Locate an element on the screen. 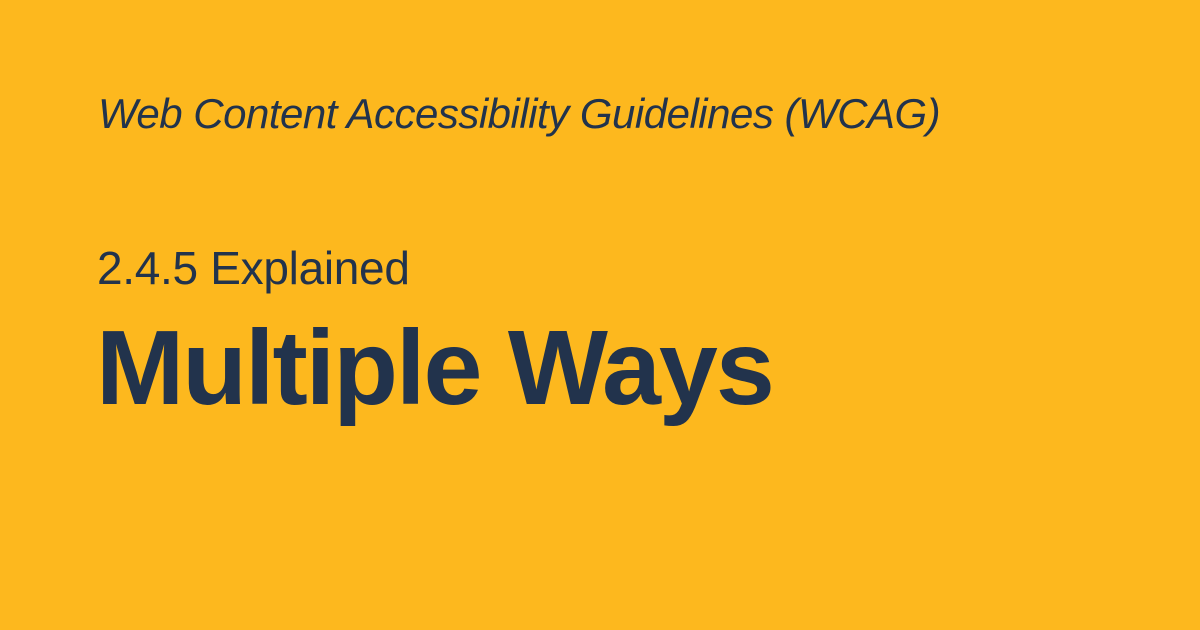 This screenshot has width=1200, height=630. page-title: Multiple Ways is located at coordinates (435, 368).